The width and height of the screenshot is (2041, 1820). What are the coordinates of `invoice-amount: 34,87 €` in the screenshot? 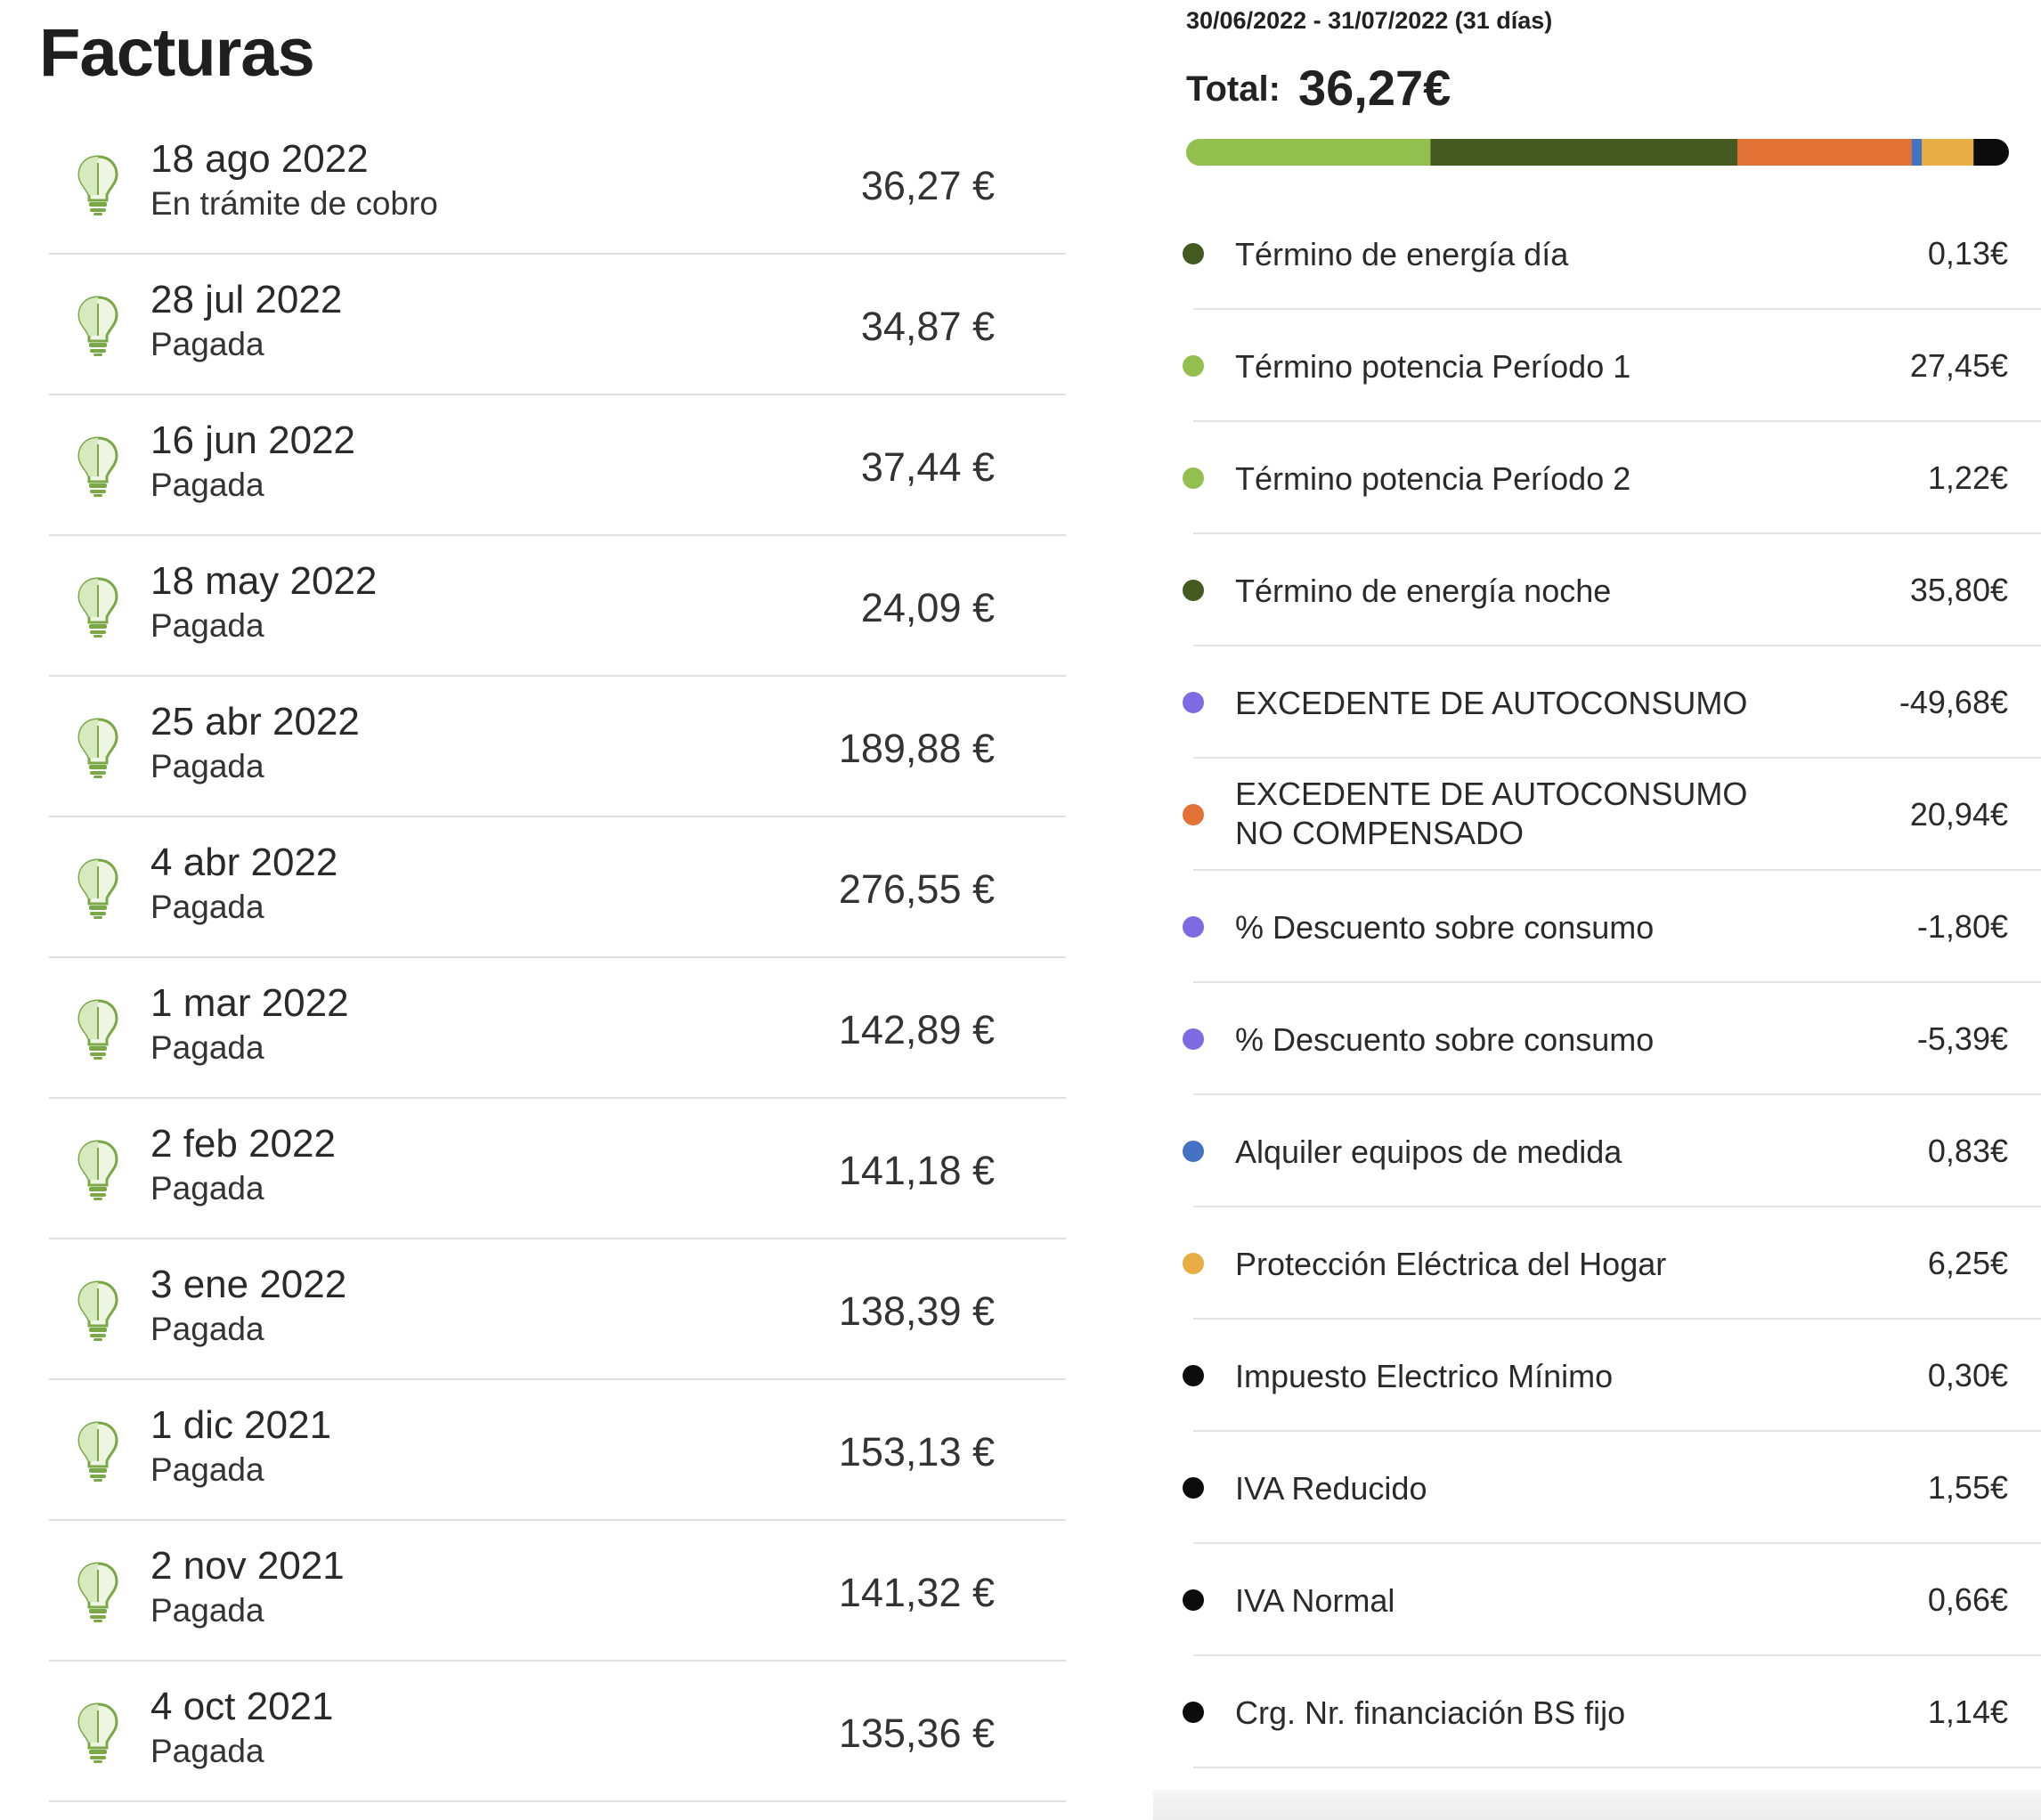 It's located at (928, 326).